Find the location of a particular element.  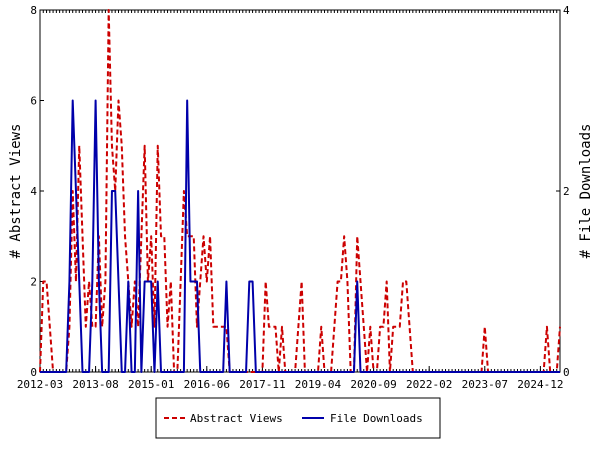

left-axis-tick-label: 4 is located at coordinates (33, 191).